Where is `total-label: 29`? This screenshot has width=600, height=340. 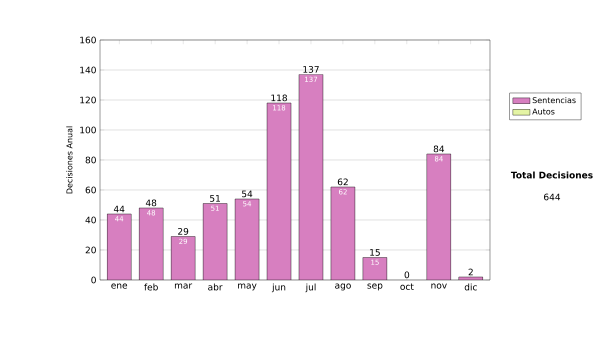 total-label: 29 is located at coordinates (183, 231).